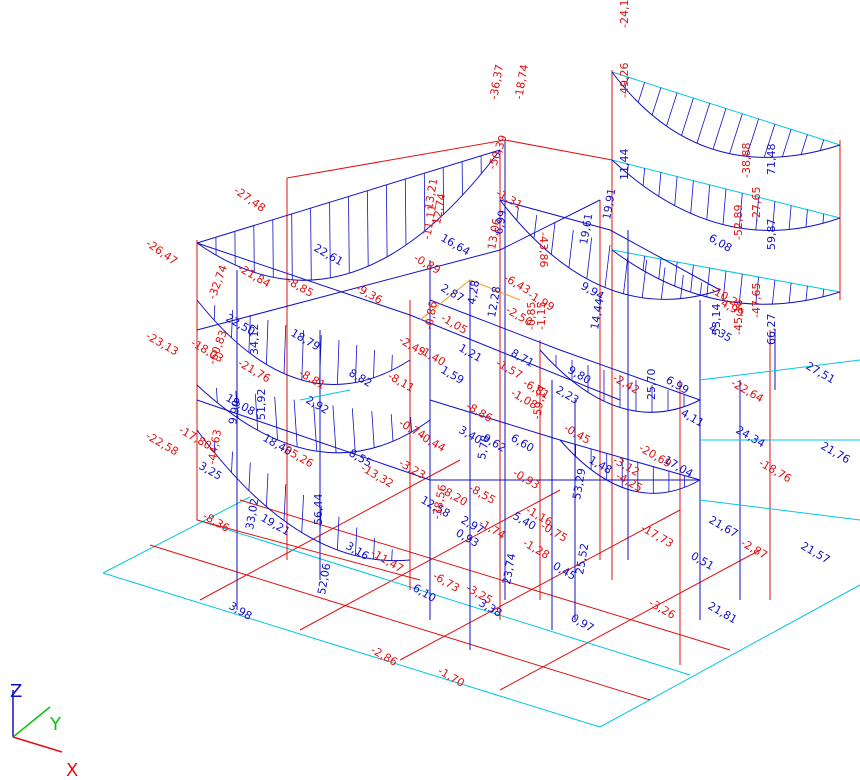 The width and height of the screenshot is (860, 780). Describe the element at coordinates (657, 535) in the screenshot. I see `moment-label: -17,73` at that location.